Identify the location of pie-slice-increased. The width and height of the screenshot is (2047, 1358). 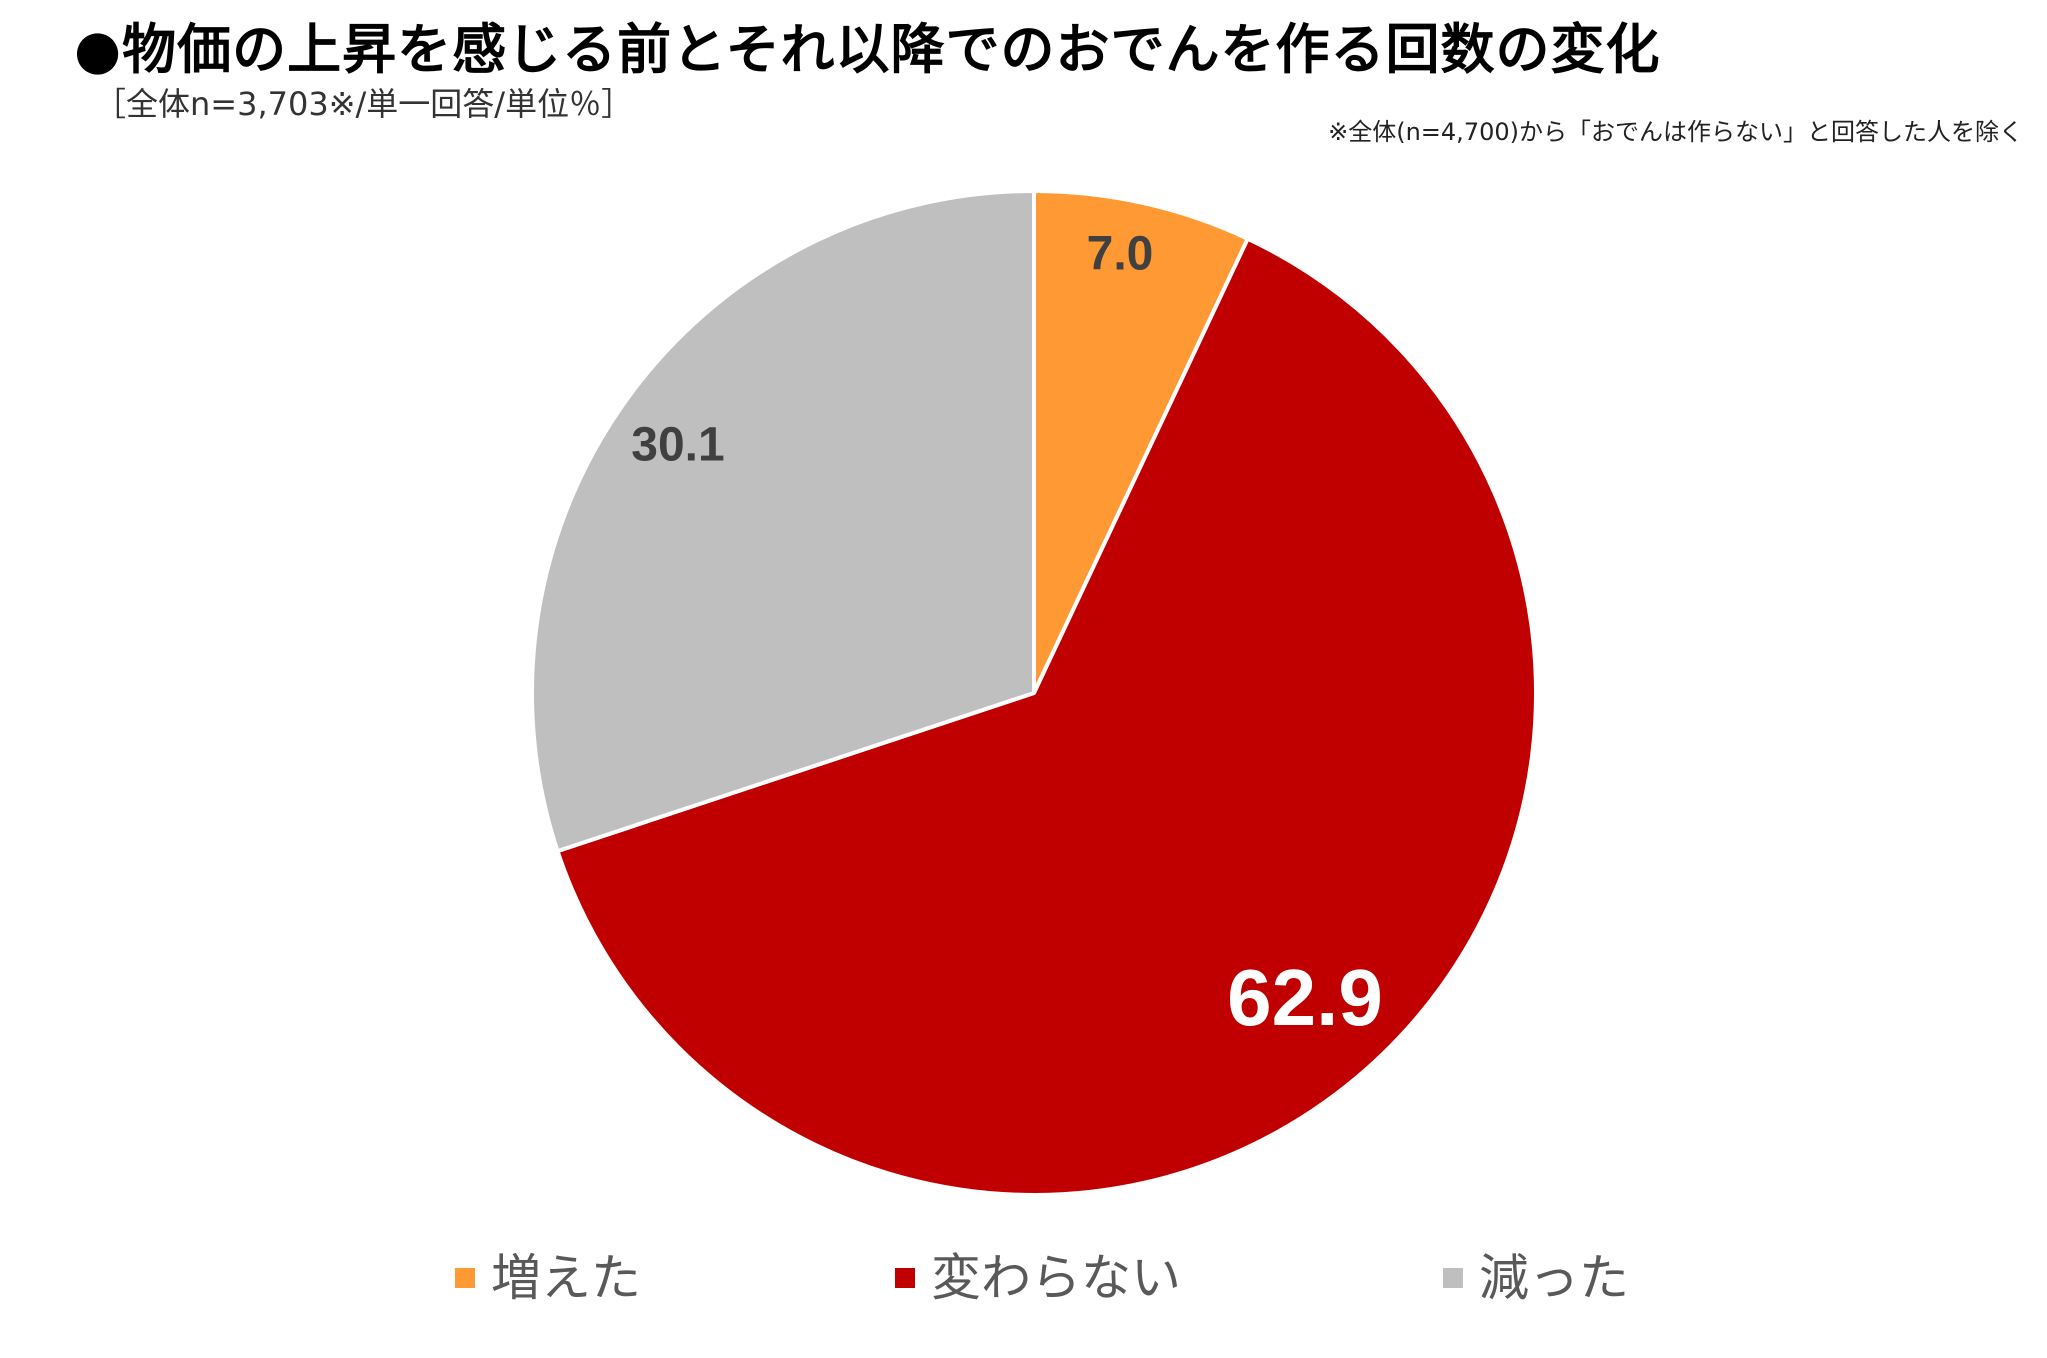
(1141, 442).